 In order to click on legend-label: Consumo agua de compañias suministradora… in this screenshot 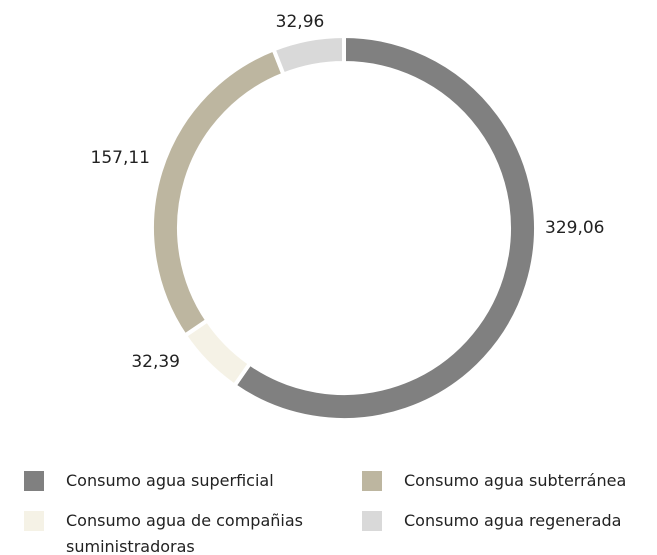, I will do `click(184, 533)`.